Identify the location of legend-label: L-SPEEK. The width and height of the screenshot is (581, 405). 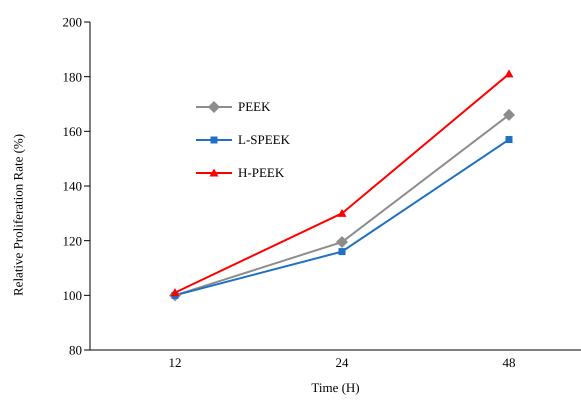
(264, 140).